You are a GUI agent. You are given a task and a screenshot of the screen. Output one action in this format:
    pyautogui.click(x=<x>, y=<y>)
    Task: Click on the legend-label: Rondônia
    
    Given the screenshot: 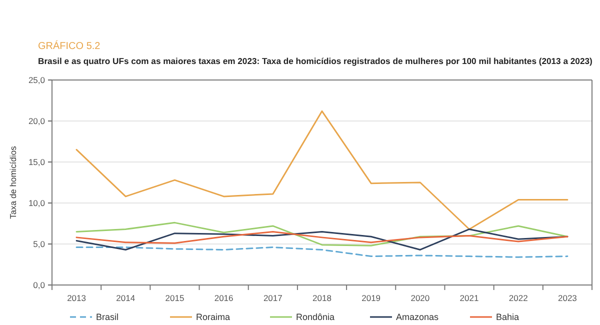 What is the action you would take?
    pyautogui.click(x=315, y=317)
    